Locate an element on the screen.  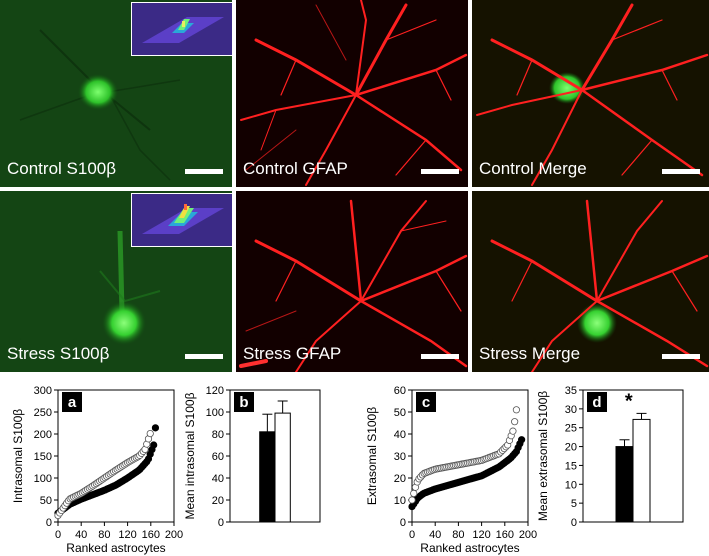
panel-label: Stress S100β is located at coordinates (58, 353).